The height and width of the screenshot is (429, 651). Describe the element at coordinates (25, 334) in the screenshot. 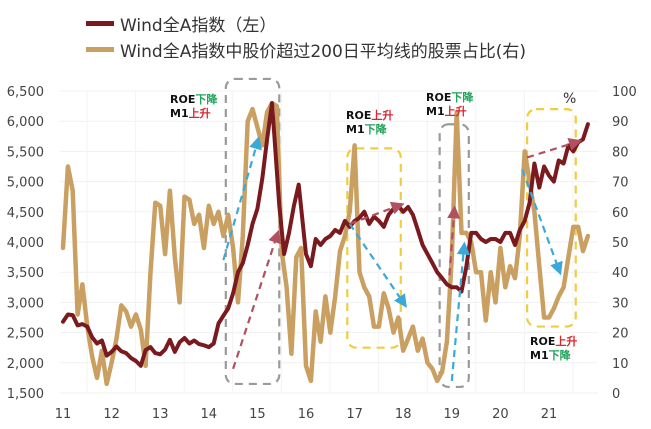

I see `y-left-tick-label: 2,500` at that location.